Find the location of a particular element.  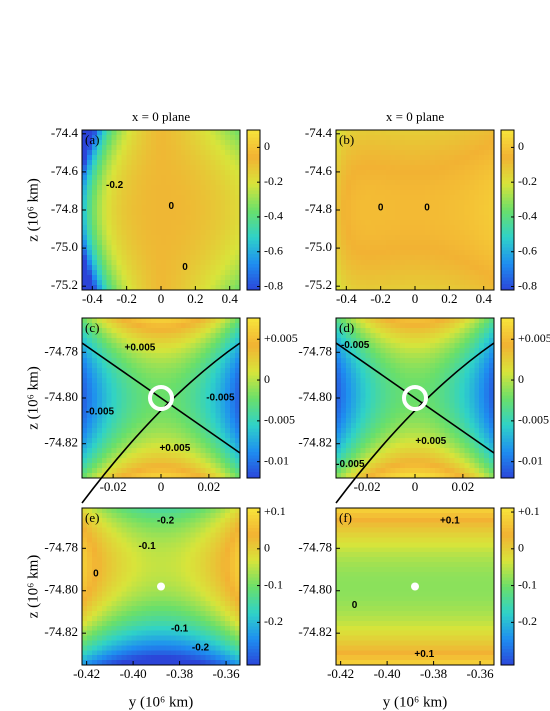

colorbar-tick-label: -0.2 is located at coordinates (527, 181).